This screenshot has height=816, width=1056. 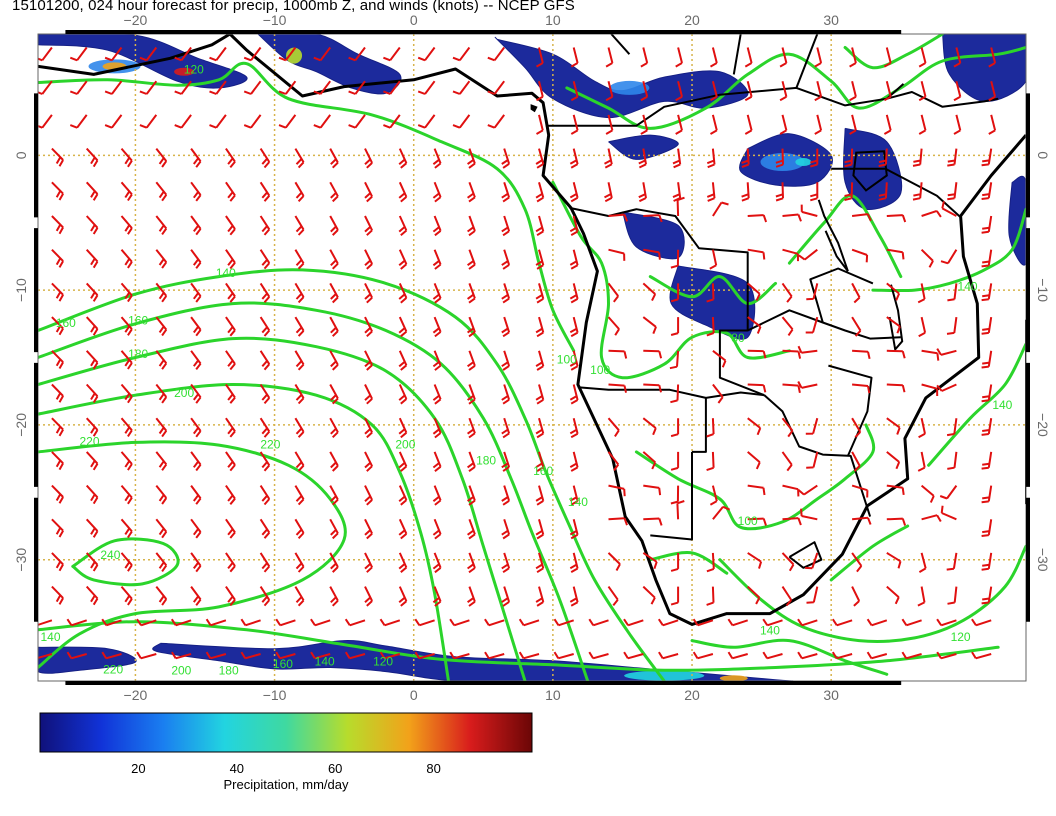 What do you see at coordinates (237, 768) in the screenshot?
I see `colorbar-tick-label: 40` at bounding box center [237, 768].